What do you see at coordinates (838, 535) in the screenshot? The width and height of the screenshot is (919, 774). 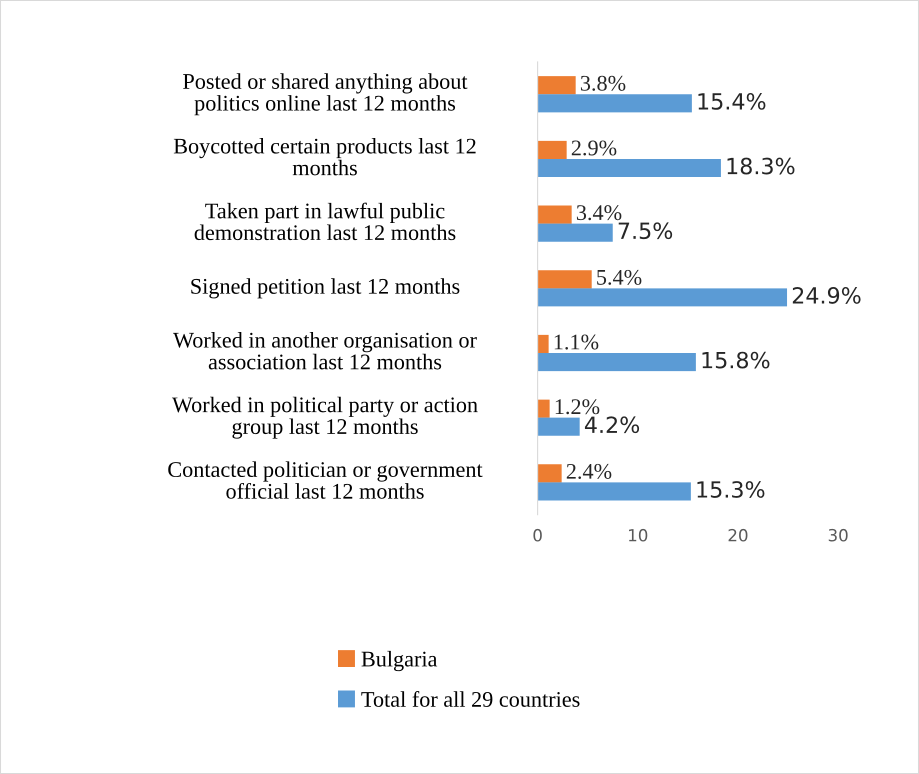 I see `x-tick-label: 30` at bounding box center [838, 535].